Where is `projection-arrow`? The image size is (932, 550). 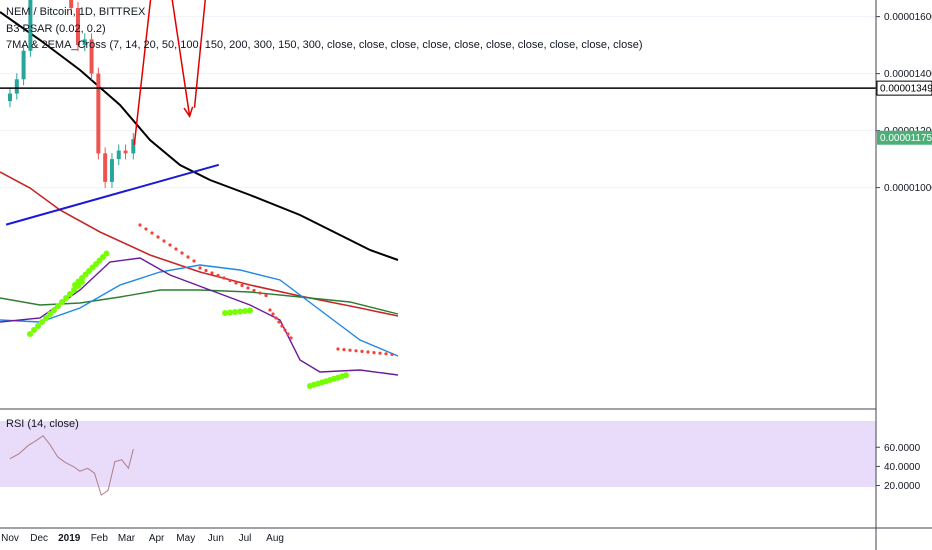 projection-arrow is located at coordinates (196, 72).